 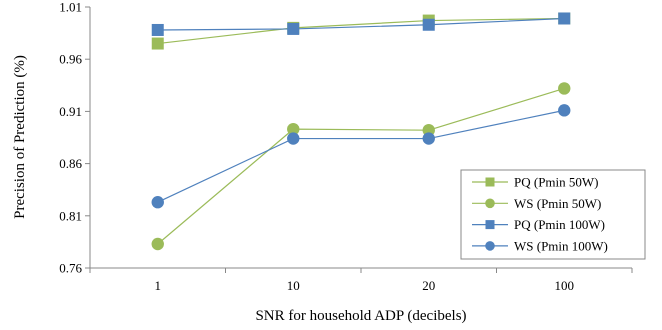 I want to click on x-ticks: 1 10 20 100, so click(x=361, y=280).